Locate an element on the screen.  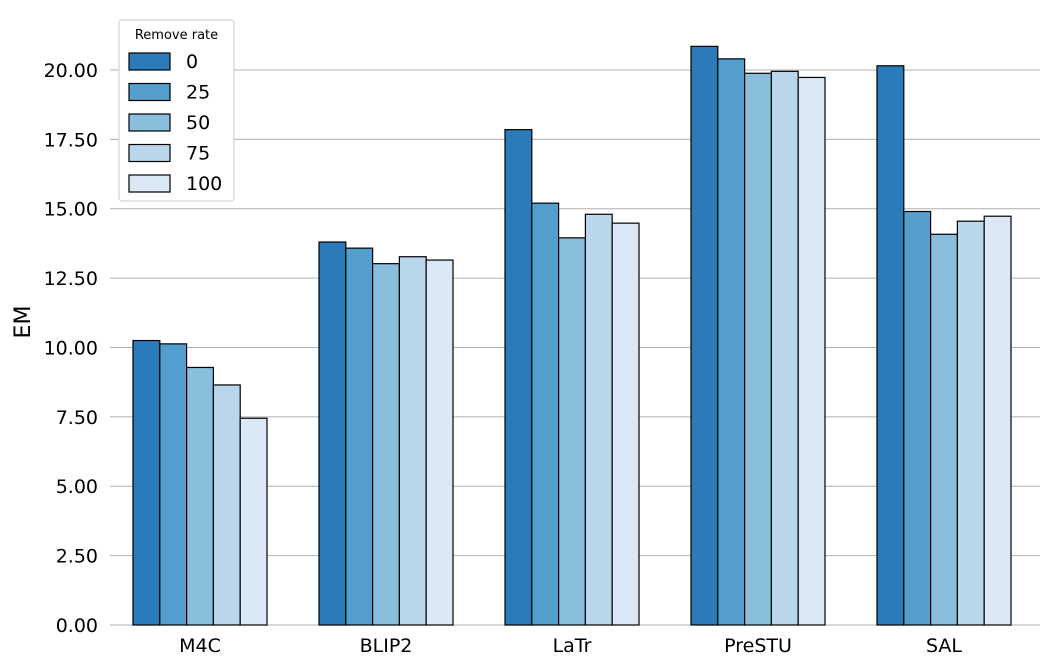
legend-label: 50 is located at coordinates (198, 123).